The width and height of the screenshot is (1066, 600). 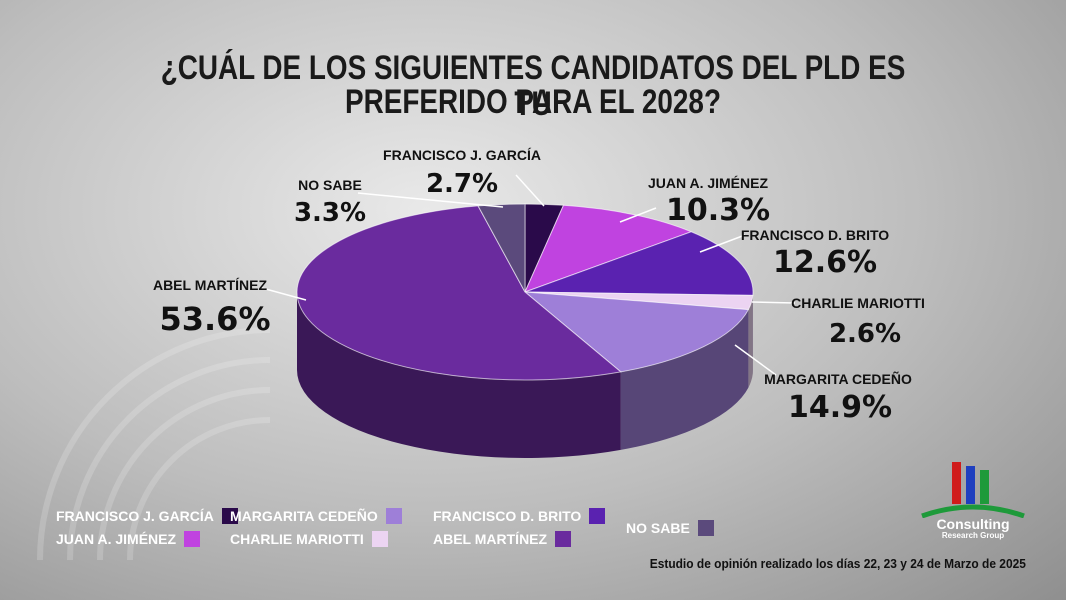 I want to click on chart-title-line-2: PREFERIDO PARA EL 2028?, so click(x=533, y=102).